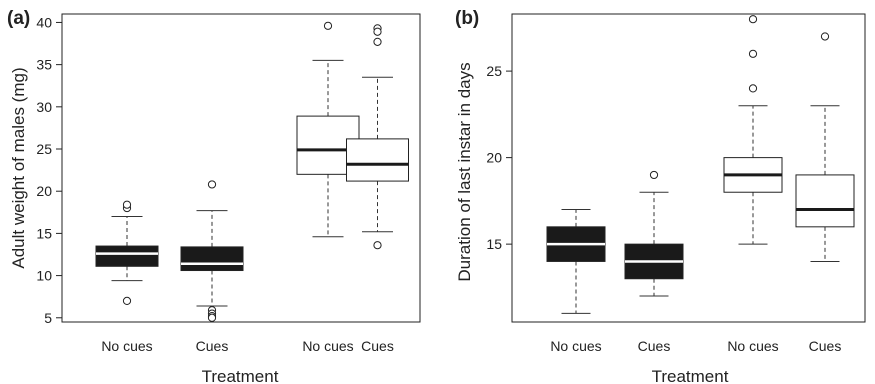 This screenshot has width=875, height=384. What do you see at coordinates (44, 22) in the screenshot?
I see `y-tick-label: 40` at bounding box center [44, 22].